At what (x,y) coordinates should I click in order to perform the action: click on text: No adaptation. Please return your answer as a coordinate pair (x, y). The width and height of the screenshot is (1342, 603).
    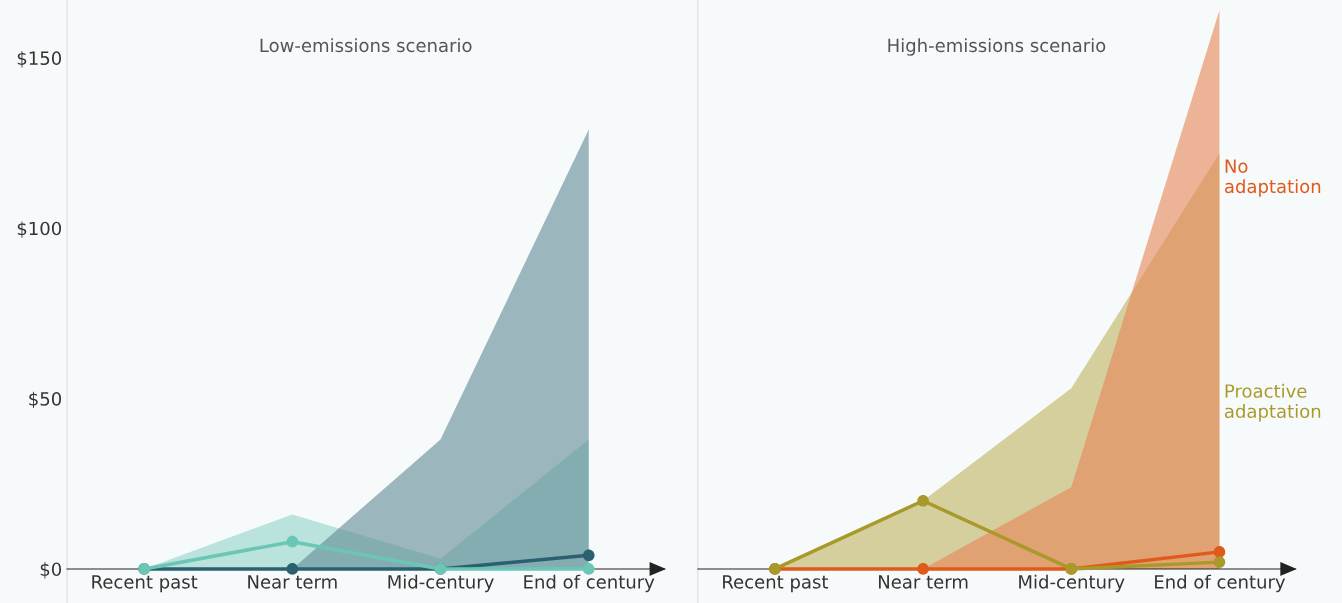
    Looking at the image, I should click on (1272, 178).